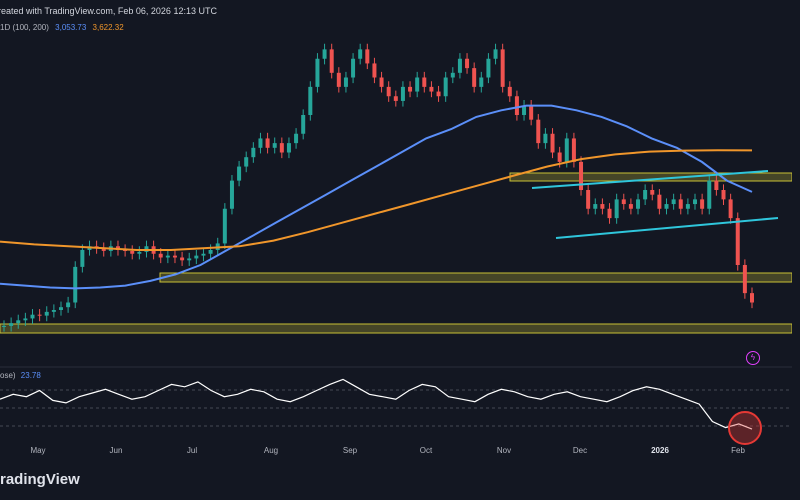 This screenshot has width=800, height=500. What do you see at coordinates (753, 358) in the screenshot?
I see `flash-icon: ϟ` at bounding box center [753, 358].